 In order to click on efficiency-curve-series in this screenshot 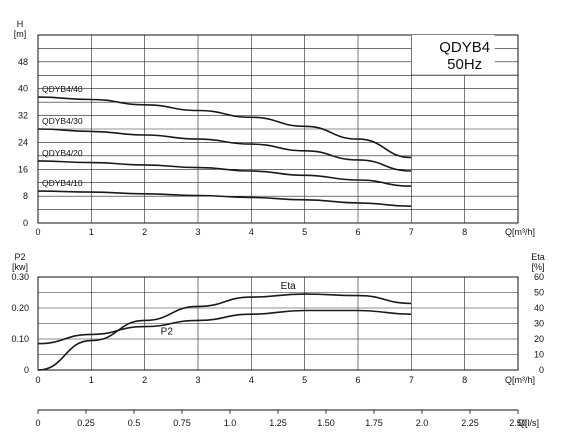, I will do `click(224, 332)`.